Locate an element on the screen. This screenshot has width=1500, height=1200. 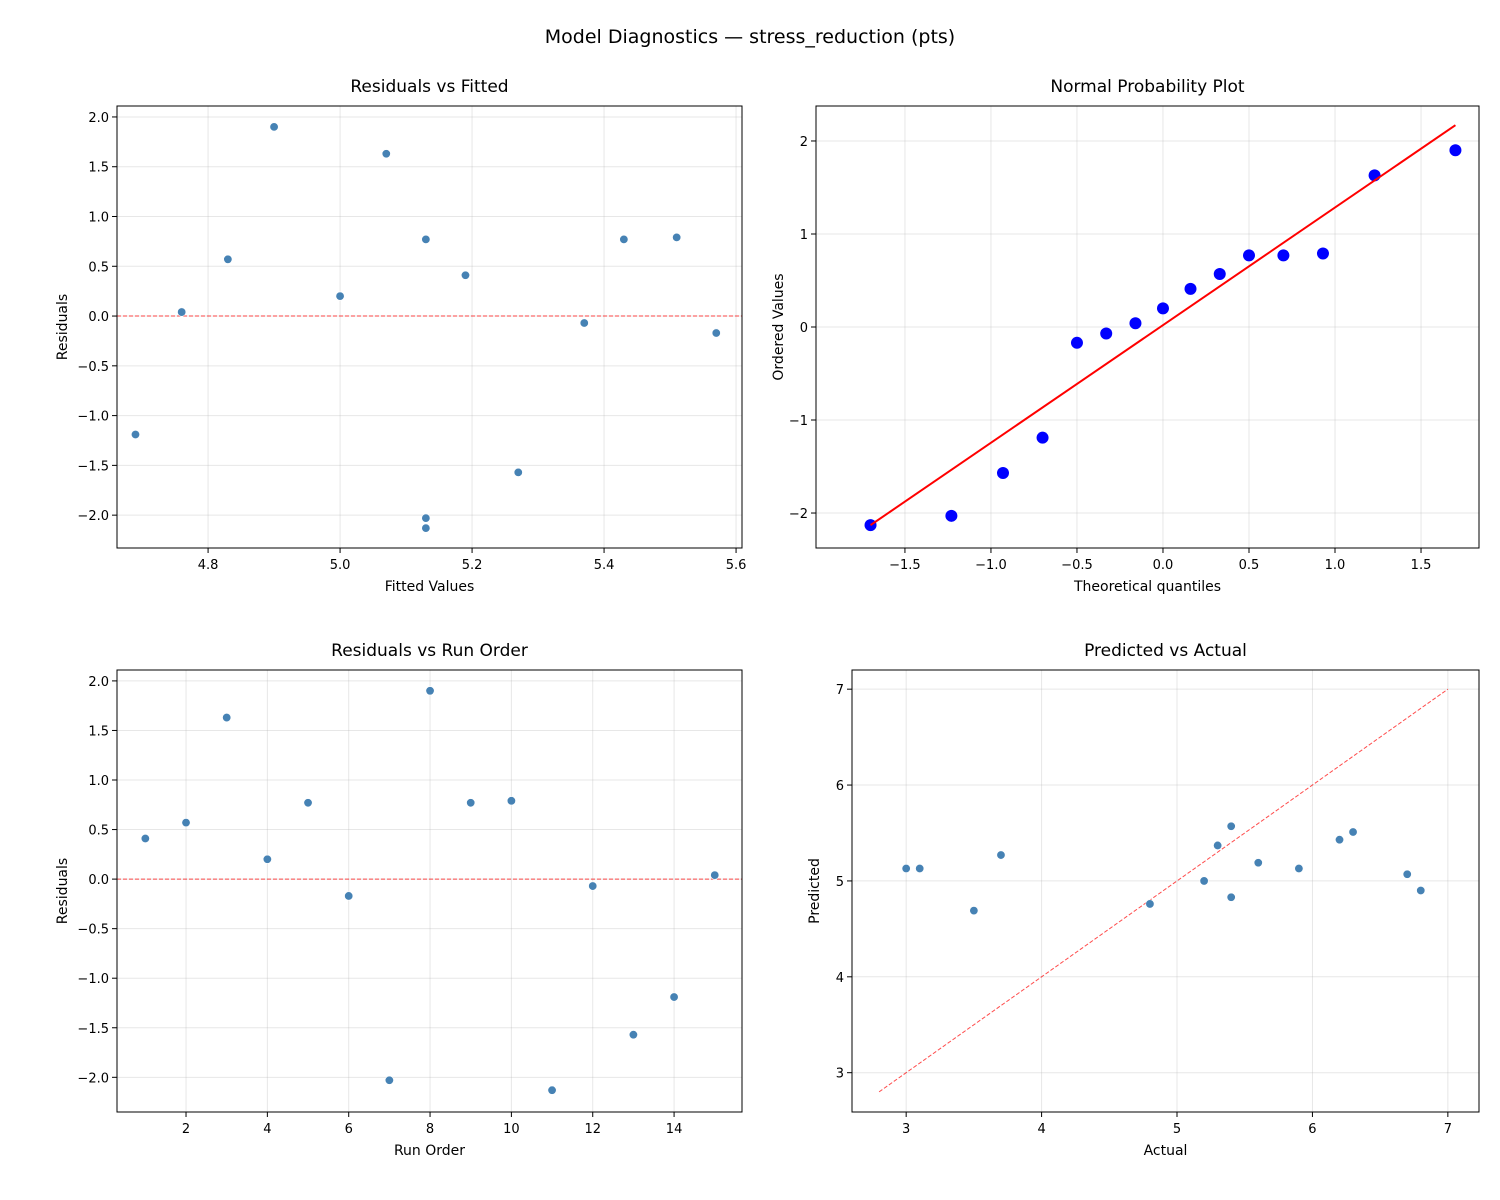
y-tick-label: 5 is located at coordinates (840, 882).